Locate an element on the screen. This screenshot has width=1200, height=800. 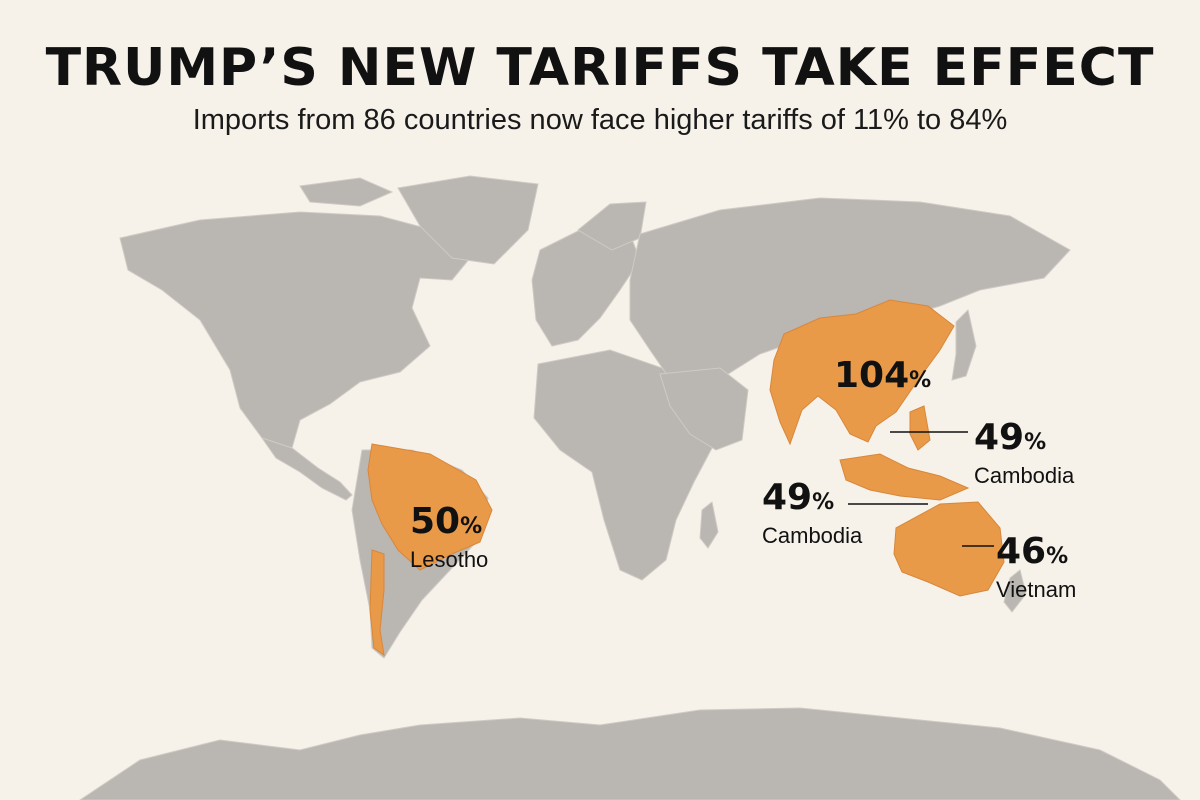
greenland-landmass is located at coordinates (468, 220).